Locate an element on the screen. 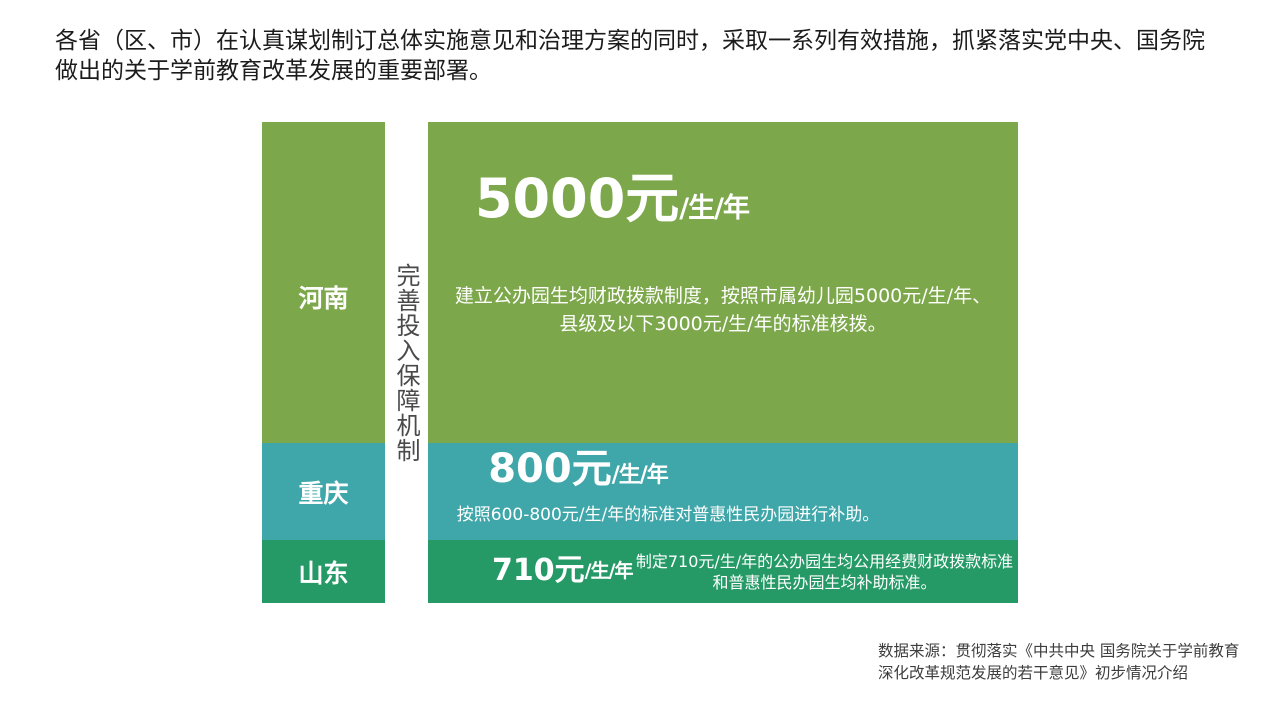 This screenshot has height=720, width=1280. unit-shandong: /生/年 is located at coordinates (609, 570).